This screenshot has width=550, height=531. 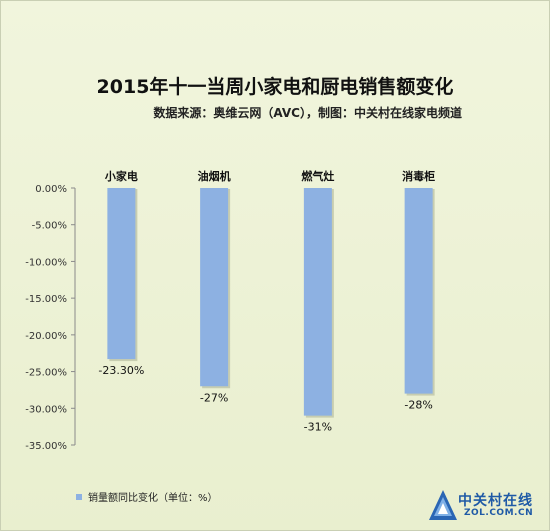 What do you see at coordinates (46, 299) in the screenshot?
I see `y-tick-label: -15.00%` at bounding box center [46, 299].